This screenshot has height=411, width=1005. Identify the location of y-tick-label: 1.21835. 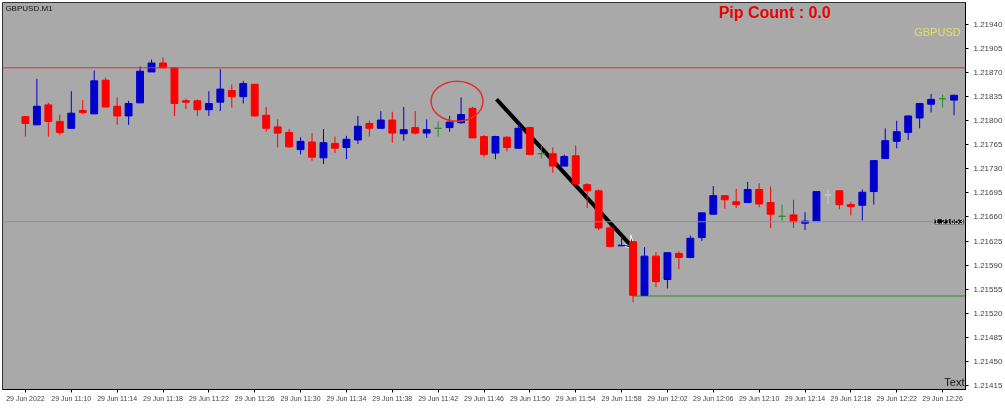
(988, 97).